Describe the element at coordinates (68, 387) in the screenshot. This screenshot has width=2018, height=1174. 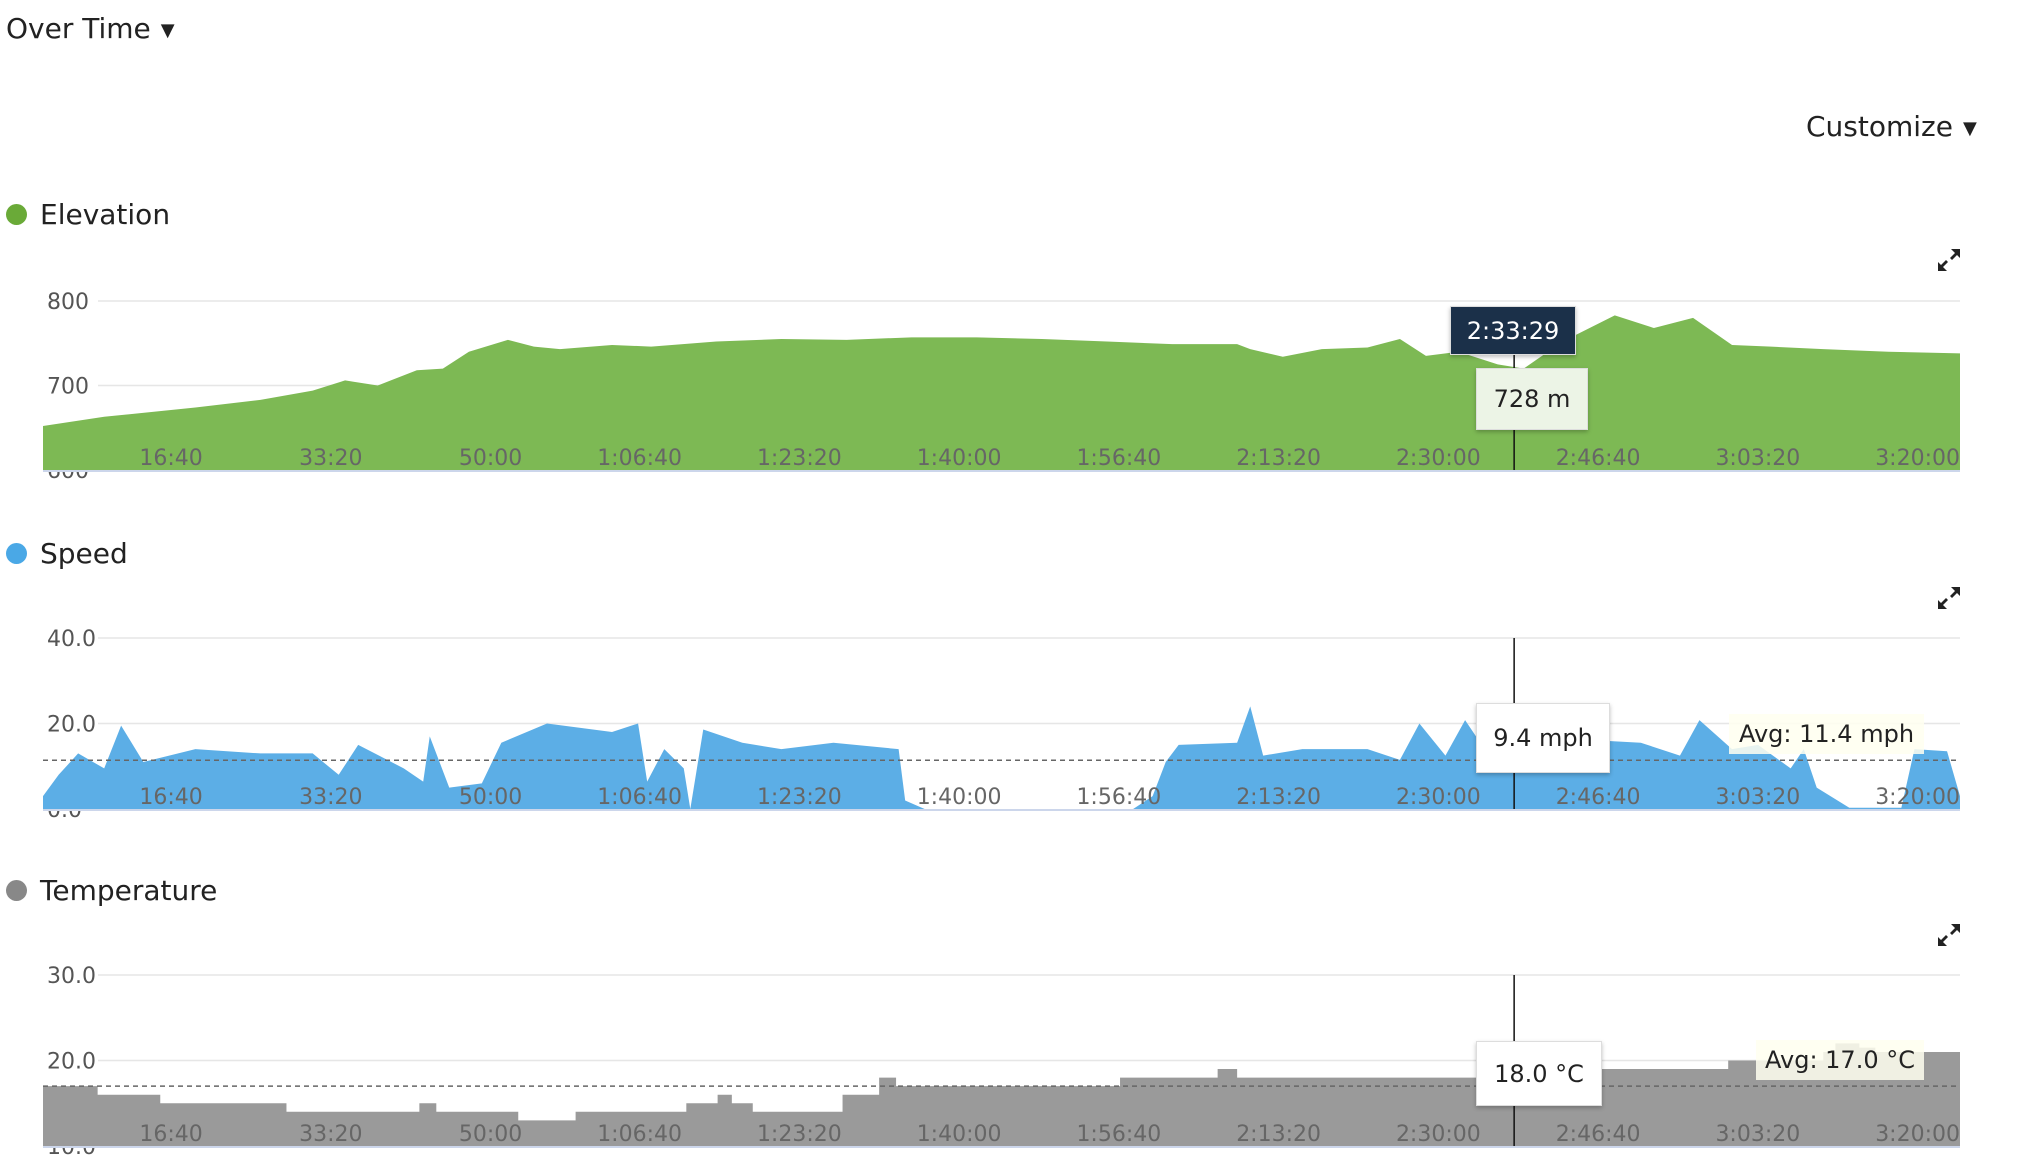
I see `y-tick-label: 700` at that location.